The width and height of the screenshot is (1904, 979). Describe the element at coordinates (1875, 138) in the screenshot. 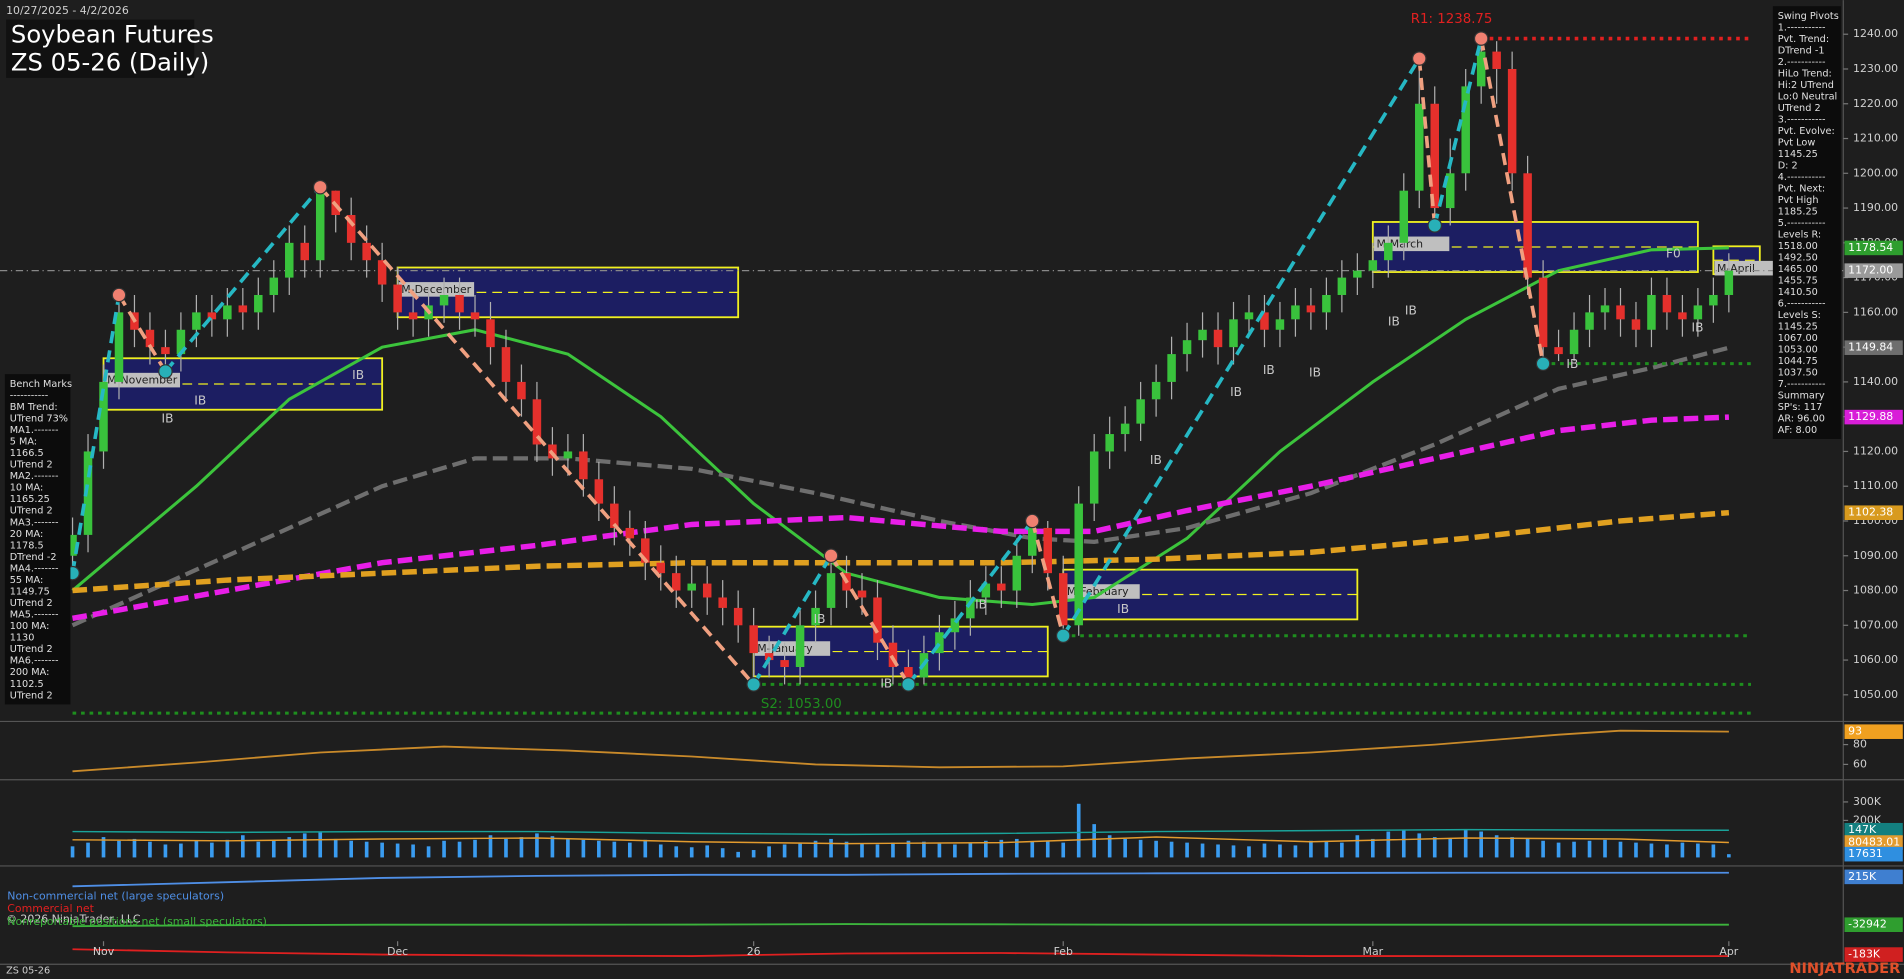

I see `y-tick-label: 1210.00` at that location.